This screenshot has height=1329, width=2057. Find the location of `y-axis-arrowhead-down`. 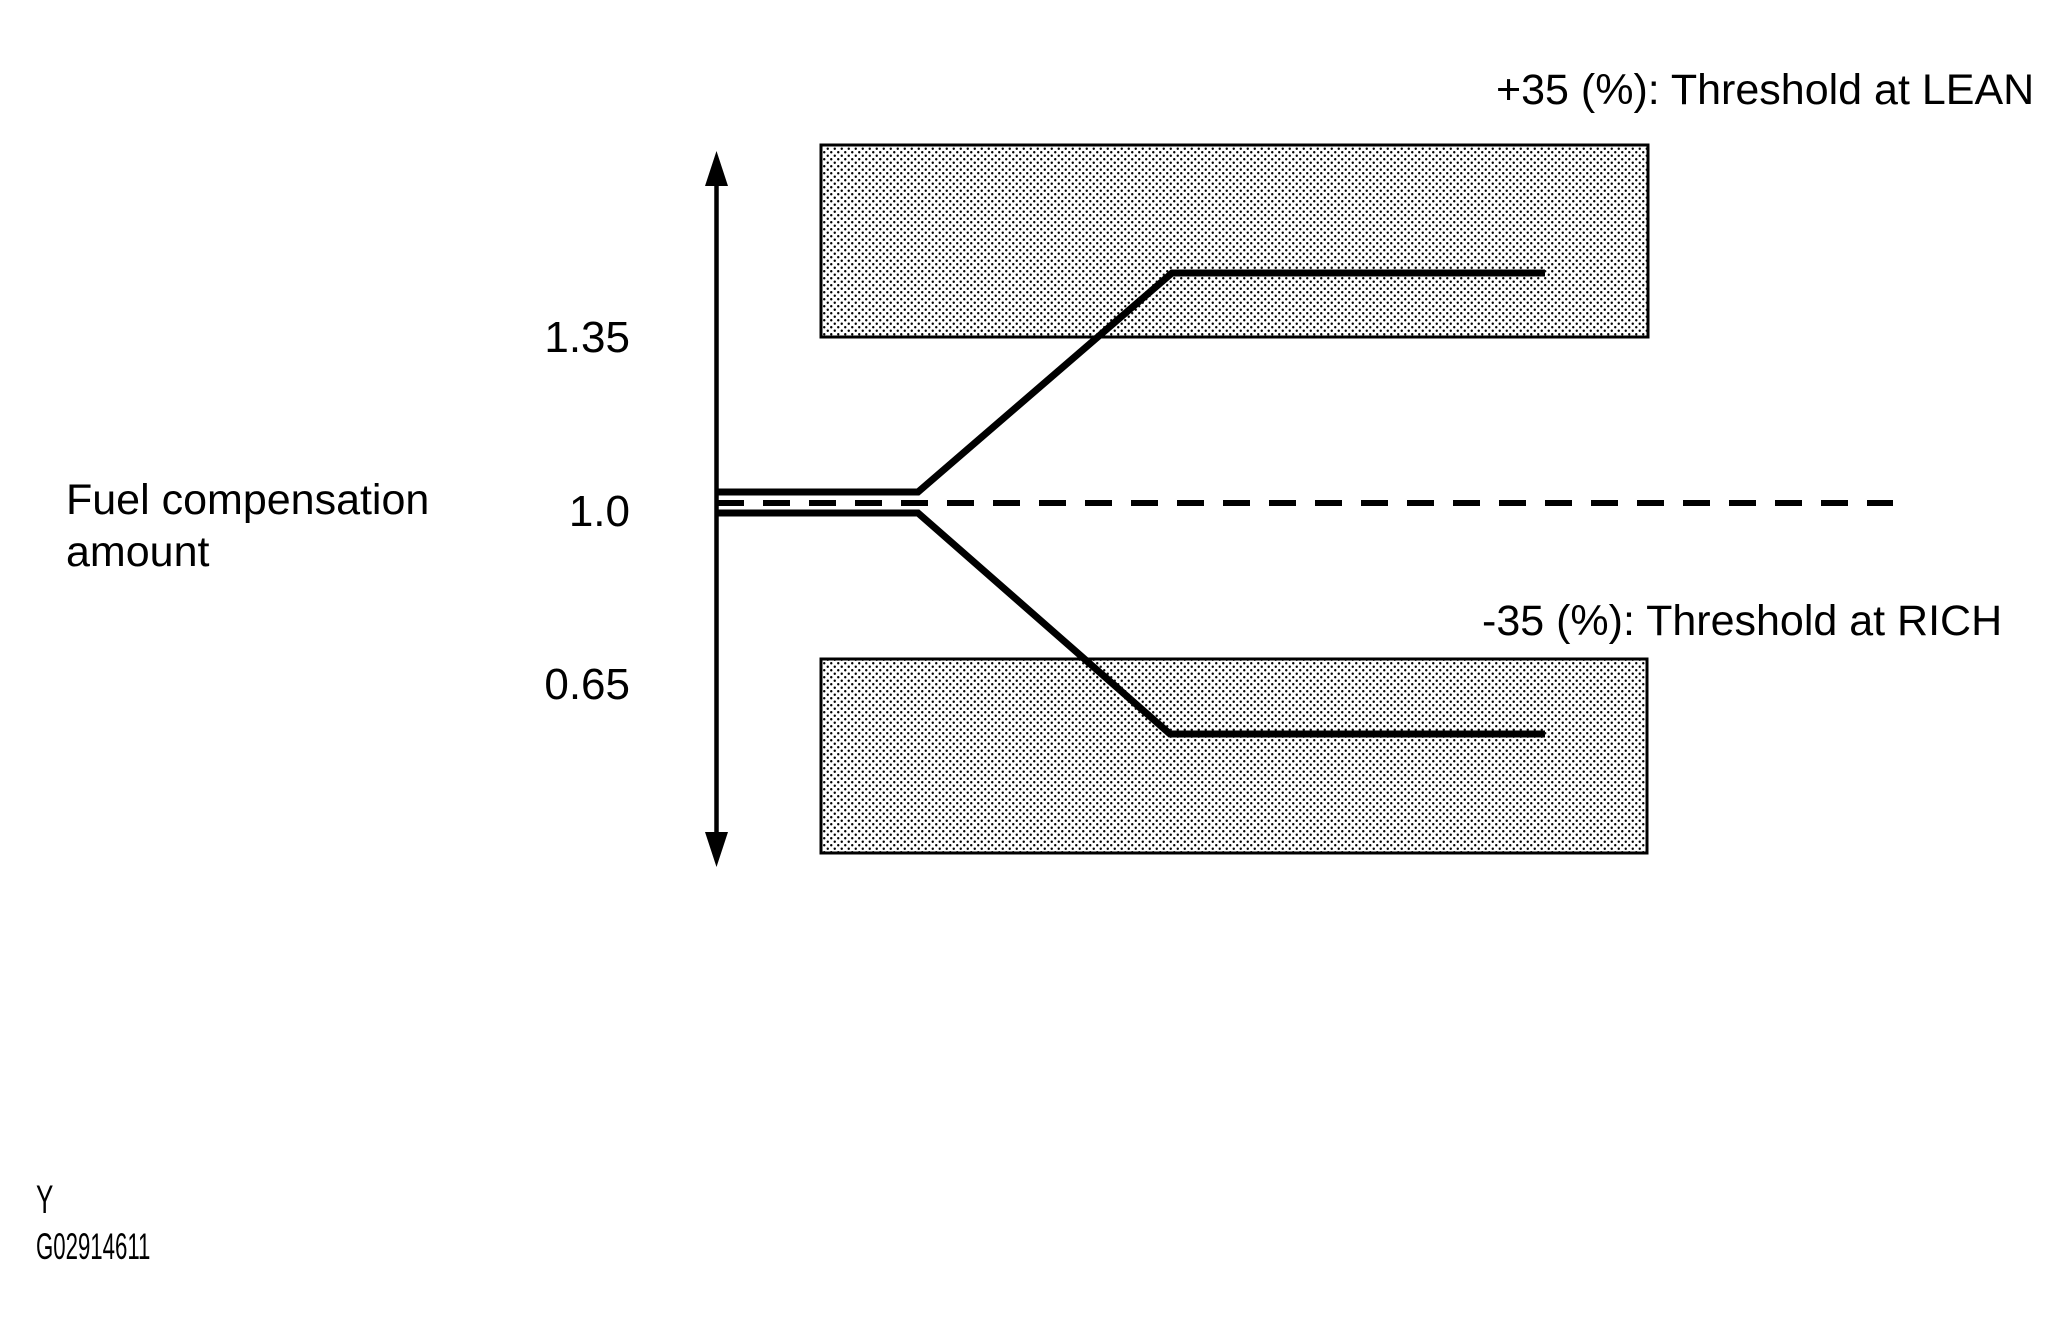

y-axis-arrowhead-down is located at coordinates (716, 849).